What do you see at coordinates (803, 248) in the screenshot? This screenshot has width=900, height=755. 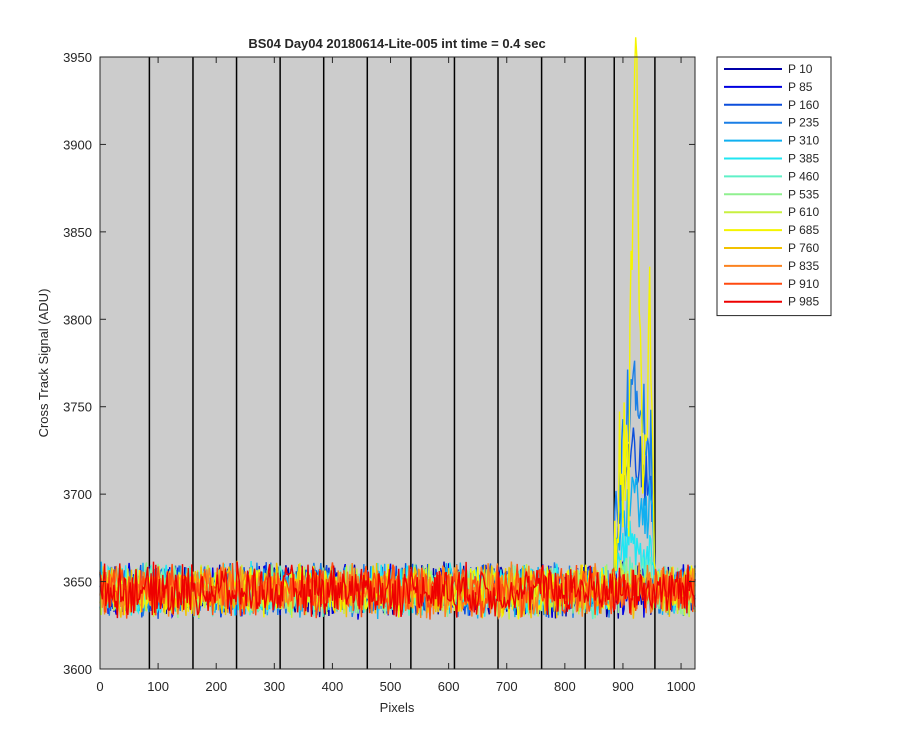 I see `legend-label: P 760` at bounding box center [803, 248].